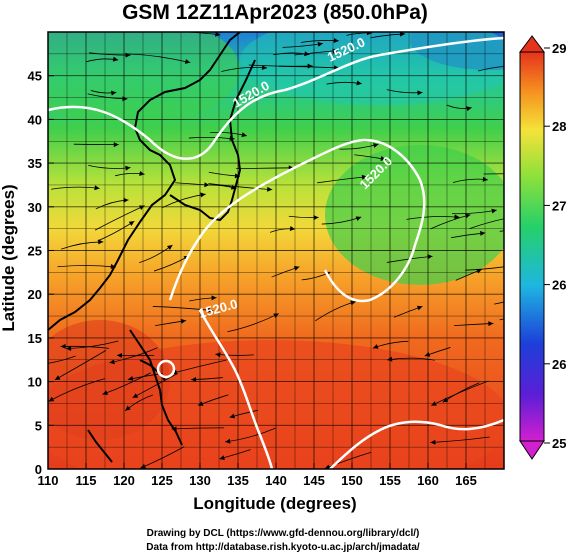  What do you see at coordinates (35, 382) in the screenshot?
I see `y-tick-label: 10` at bounding box center [35, 382].